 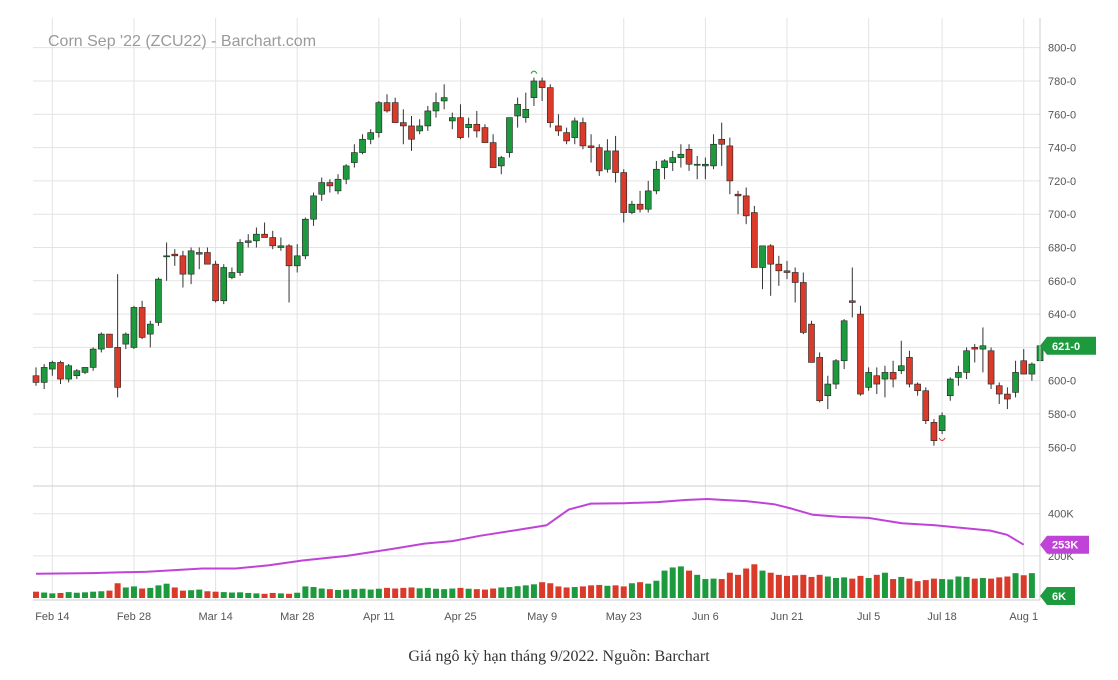 I want to click on high-marker-icon, so click(x=534, y=72).